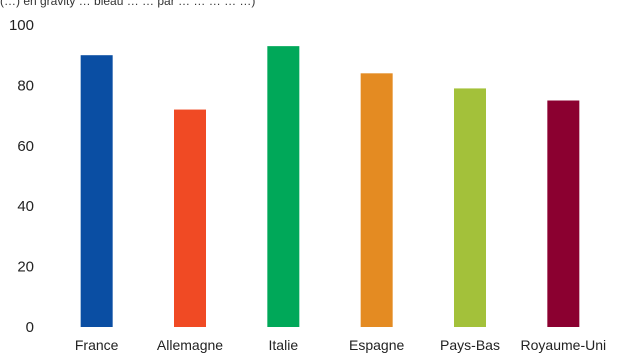 This screenshot has height=354, width=621. What do you see at coordinates (25, 267) in the screenshot?
I see `y-tick-label: 20` at bounding box center [25, 267].